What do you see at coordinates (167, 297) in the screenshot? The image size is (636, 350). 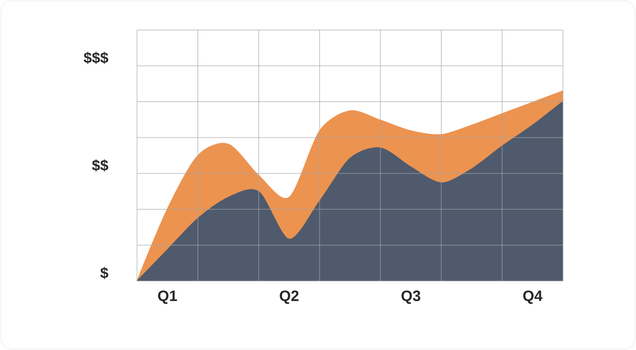 I see `x-tick-label: Q1` at bounding box center [167, 297].